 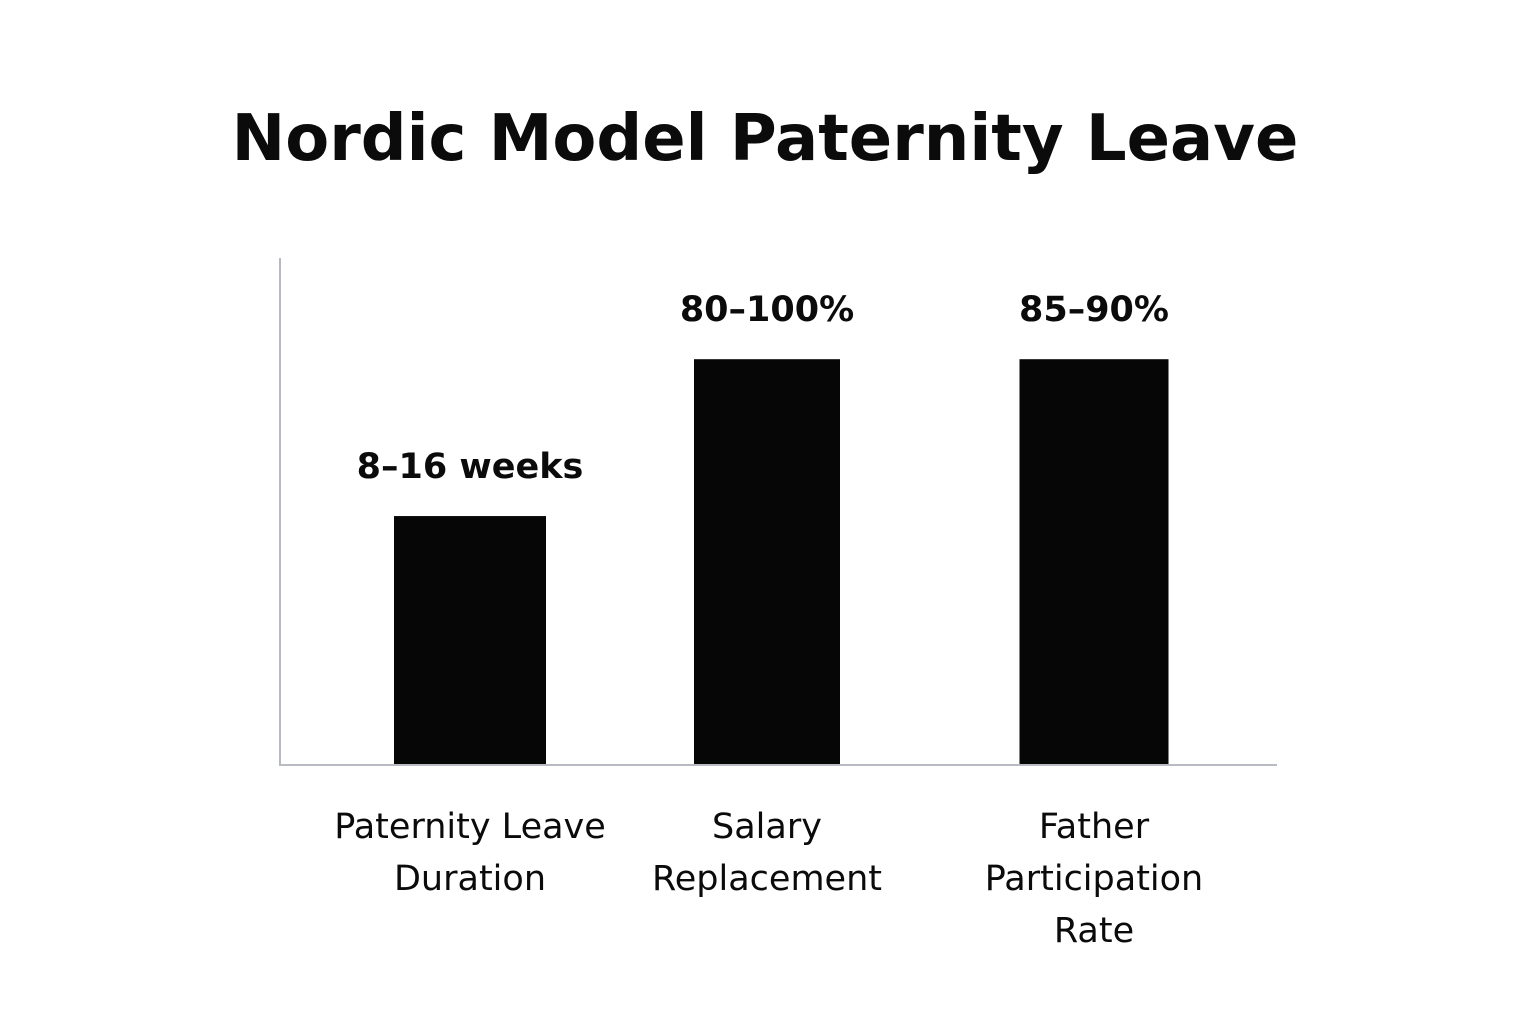 I want to click on category-label-3-line-3: Rate, so click(x=1094, y=931).